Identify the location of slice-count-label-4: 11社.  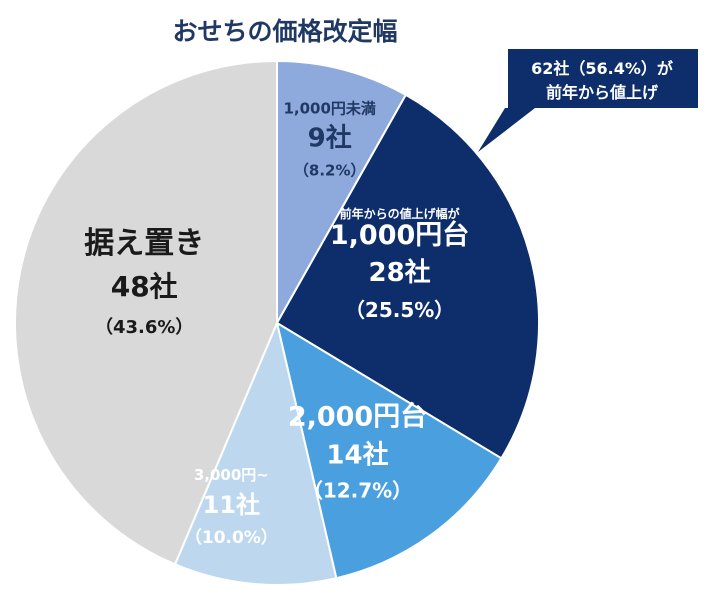
(231, 505).